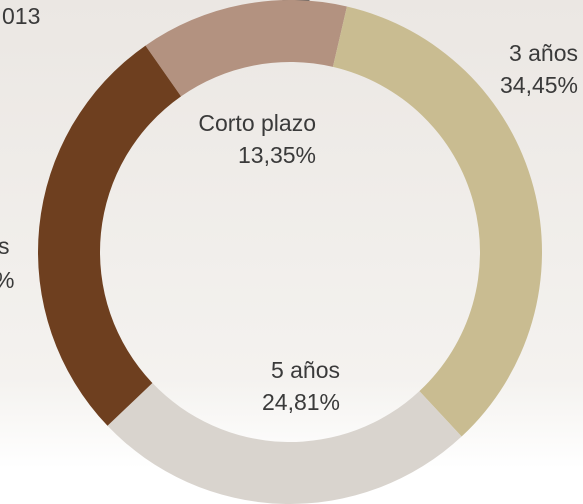  Describe the element at coordinates (7, 280) in the screenshot. I see `annotation: %` at that location.